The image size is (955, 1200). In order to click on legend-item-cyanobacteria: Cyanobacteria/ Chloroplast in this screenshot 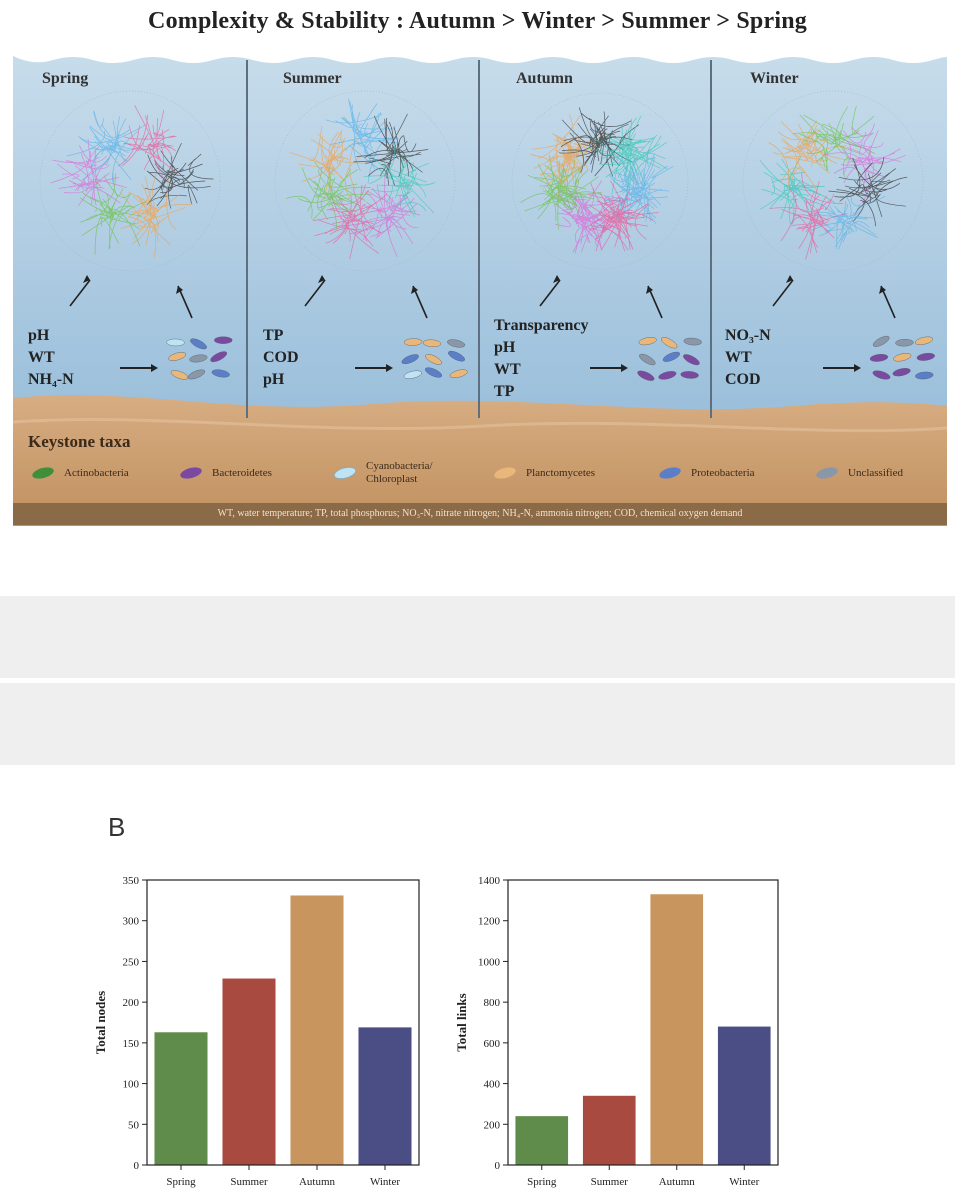, I will do `click(388, 473)`.